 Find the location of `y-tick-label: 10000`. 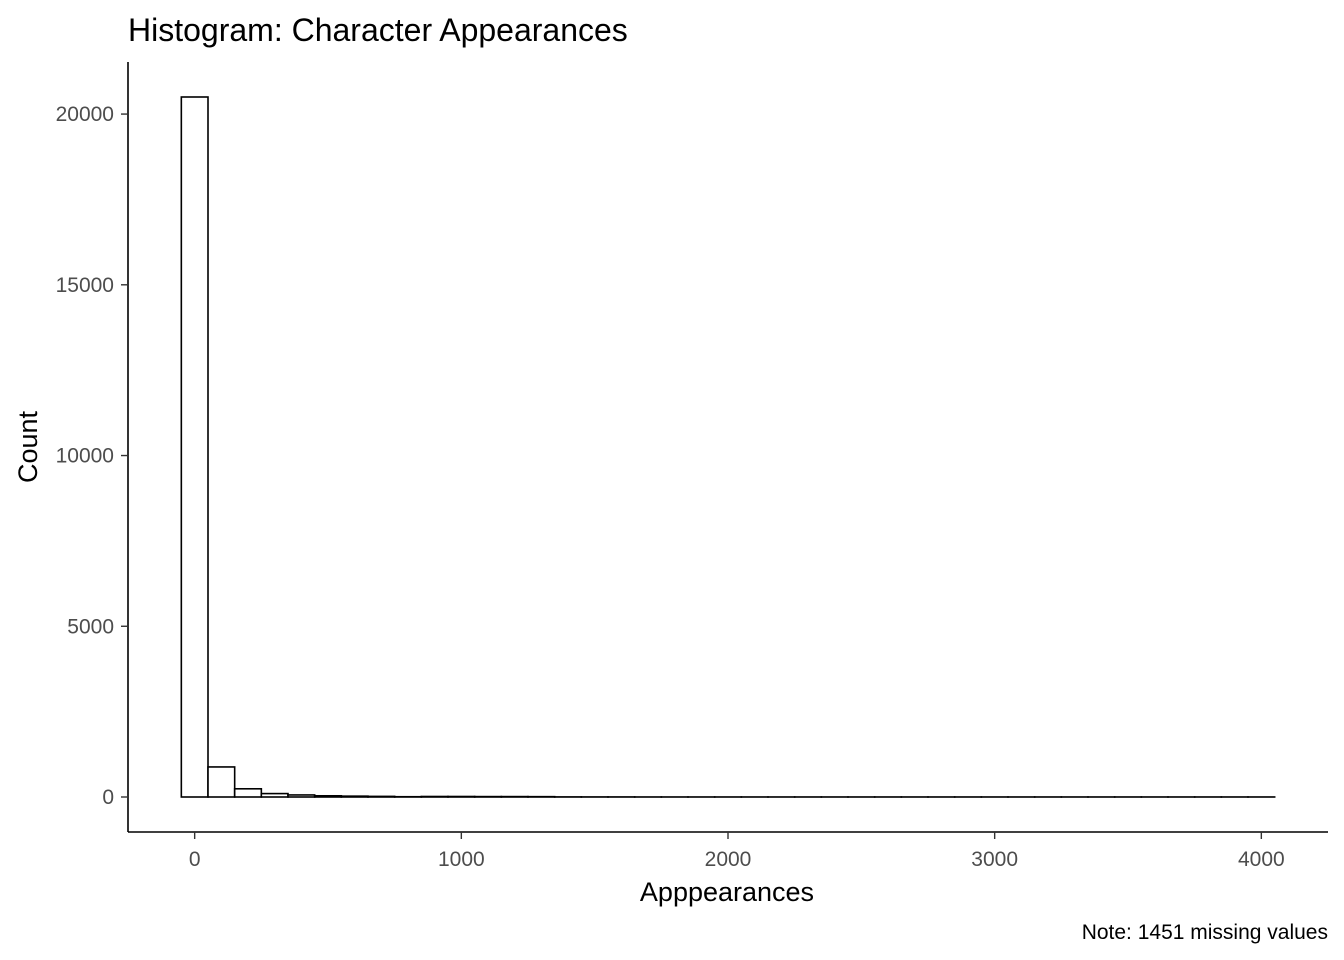

y-tick-label: 10000 is located at coordinates (85, 456).